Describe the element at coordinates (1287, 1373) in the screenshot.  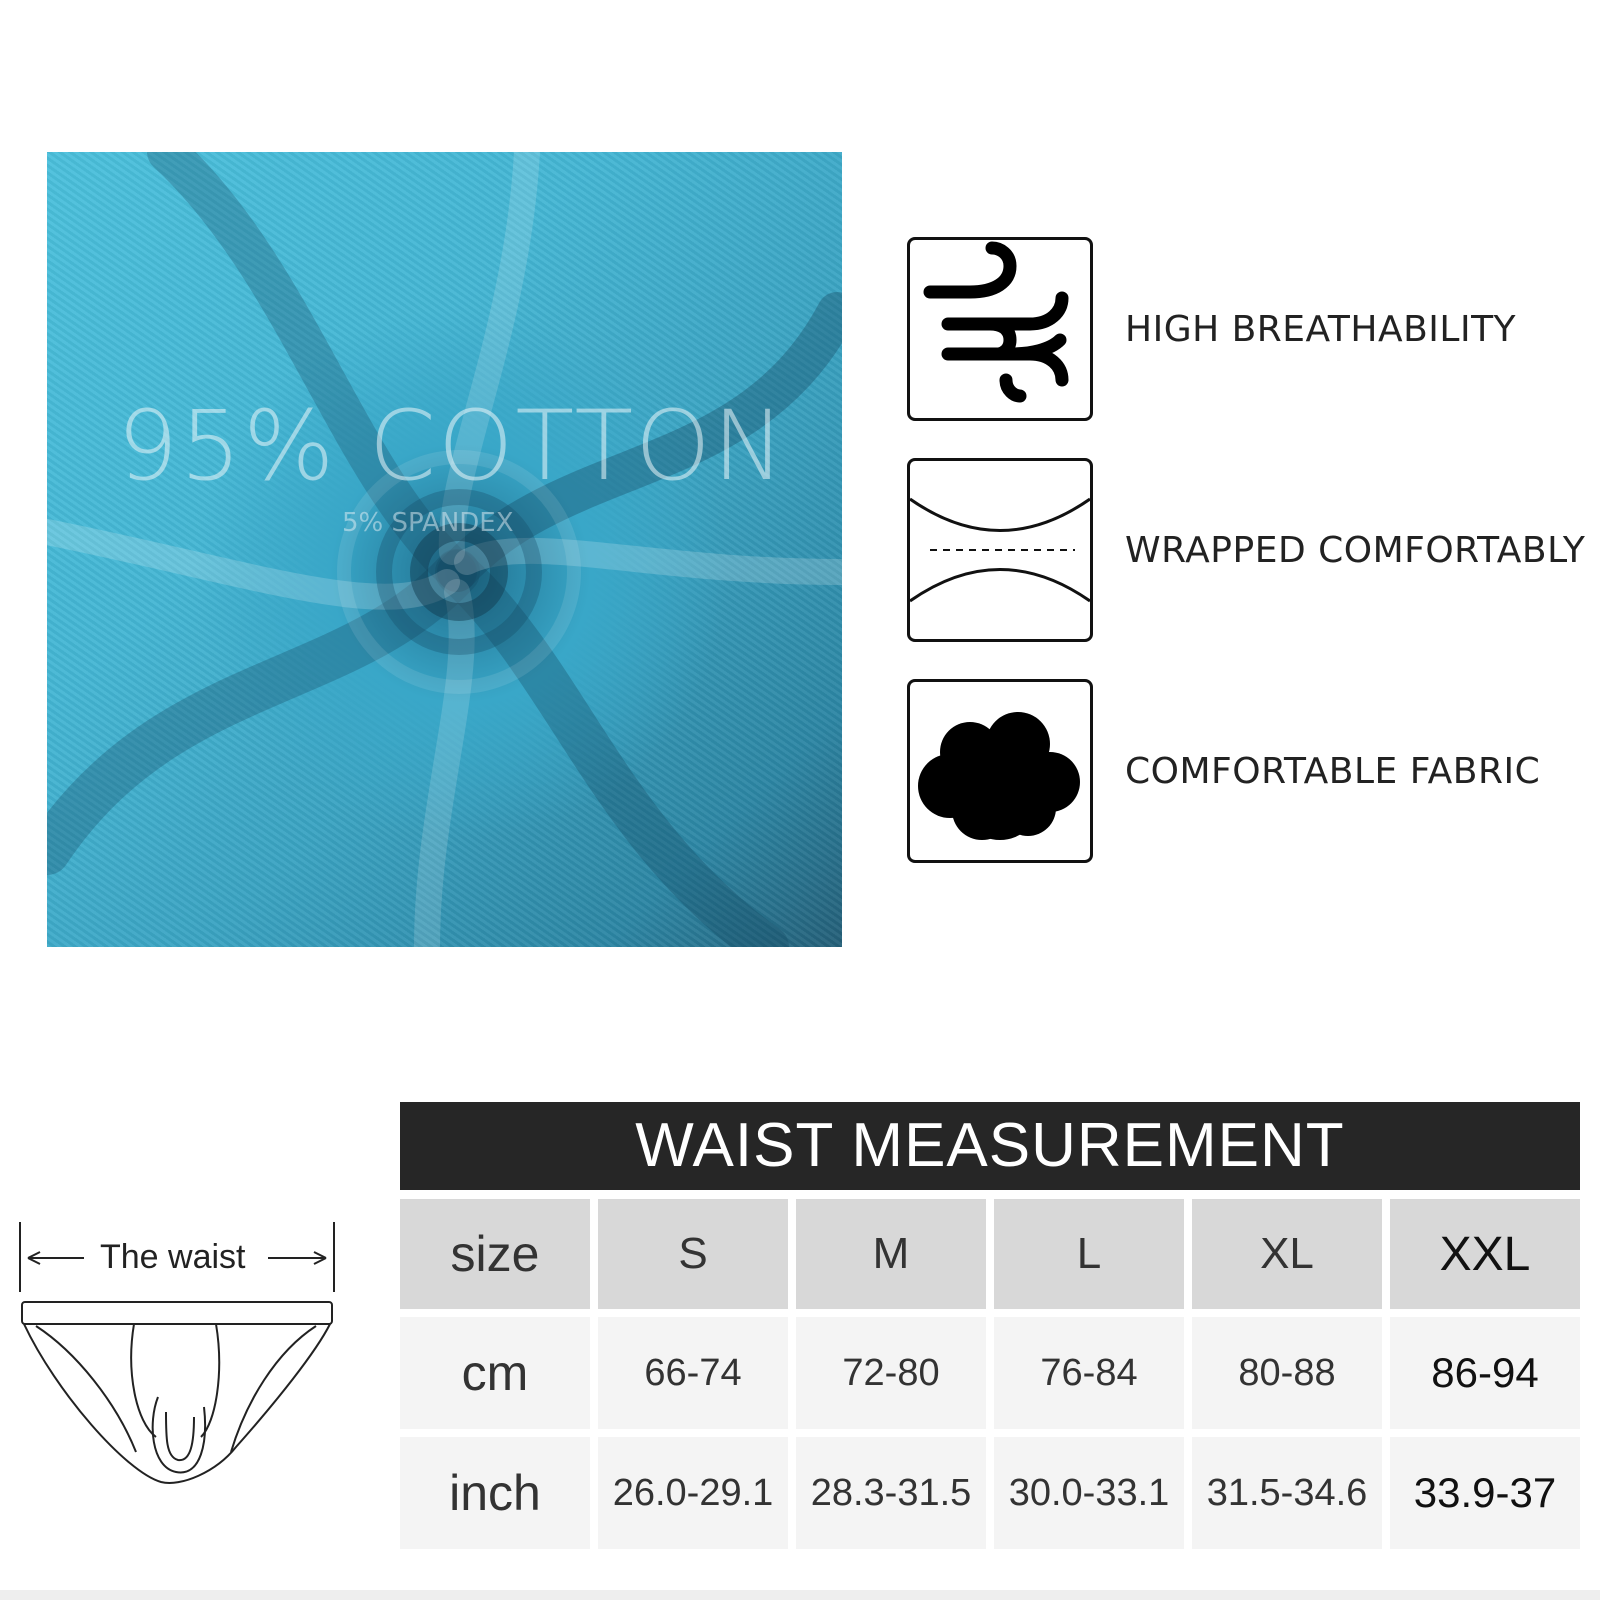
I see `table-cell: 80-88` at that location.